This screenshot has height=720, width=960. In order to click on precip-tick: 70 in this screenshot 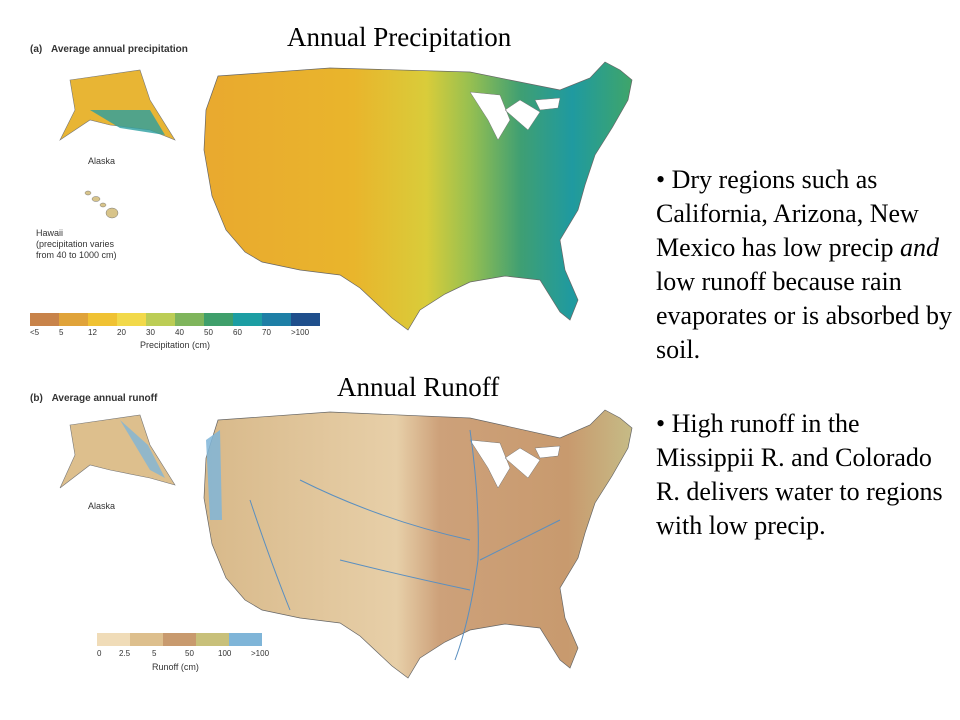, I will do `click(266, 332)`.